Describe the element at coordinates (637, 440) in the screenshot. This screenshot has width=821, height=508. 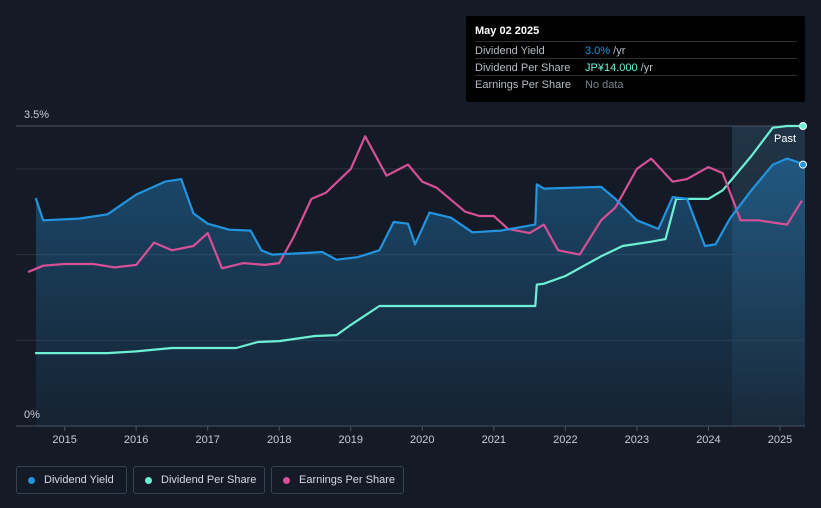
I see `x-tick-label: 2023` at that location.